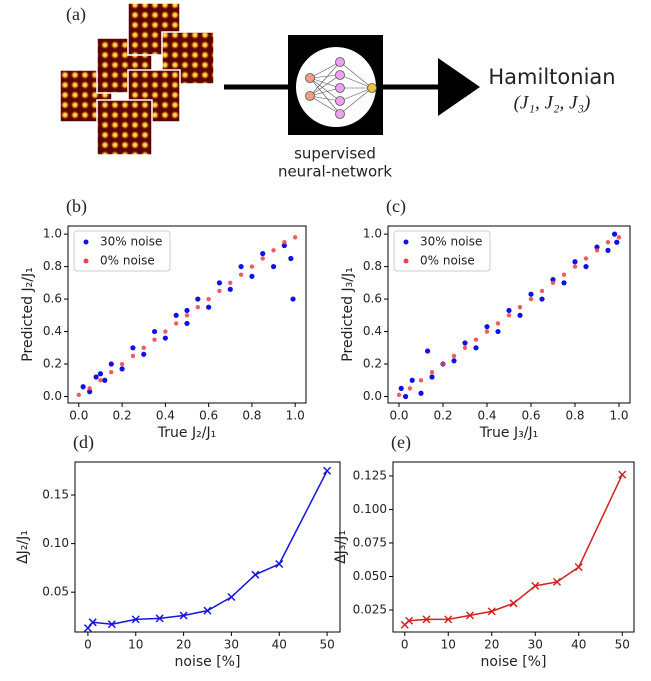  What do you see at coordinates (131, 242) in the screenshot?
I see `legend-label: 30% noise` at bounding box center [131, 242].